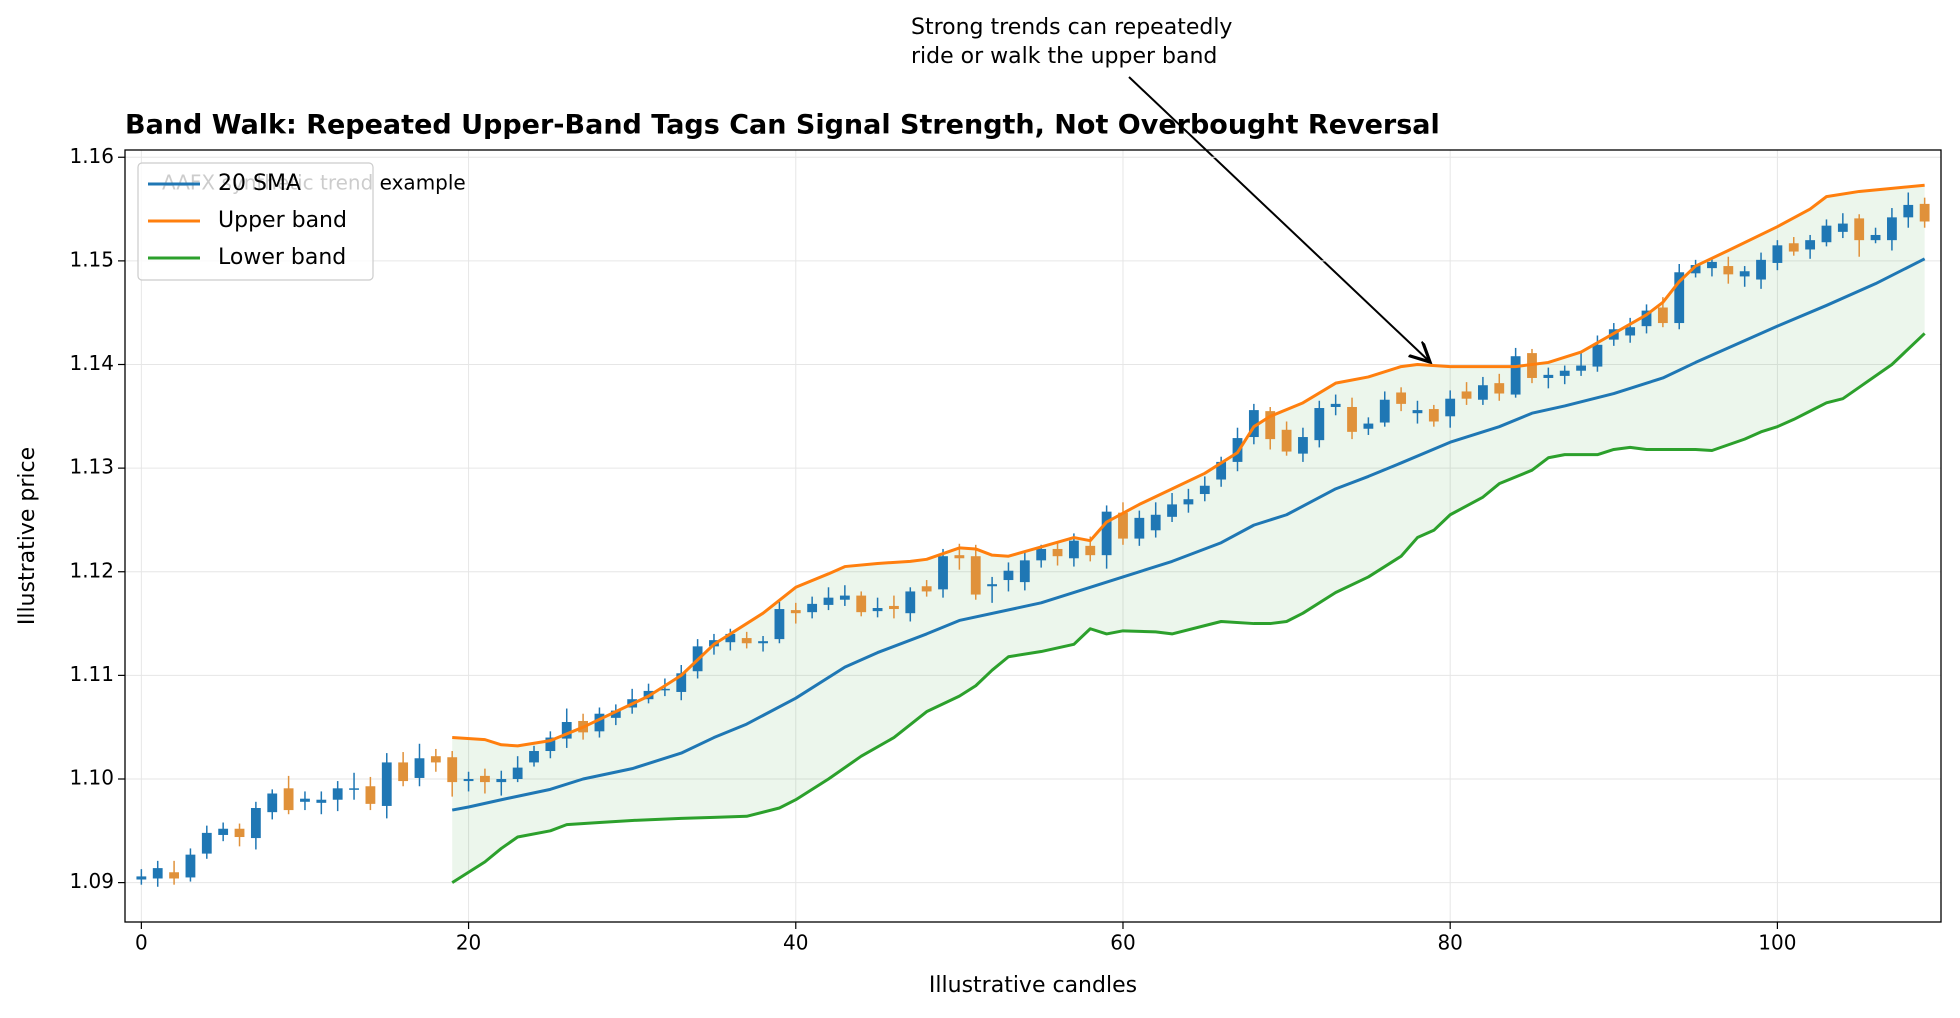 The height and width of the screenshot is (1018, 1960). Describe the element at coordinates (91, 881) in the screenshot. I see `y-tick-label: 1.09` at that location.